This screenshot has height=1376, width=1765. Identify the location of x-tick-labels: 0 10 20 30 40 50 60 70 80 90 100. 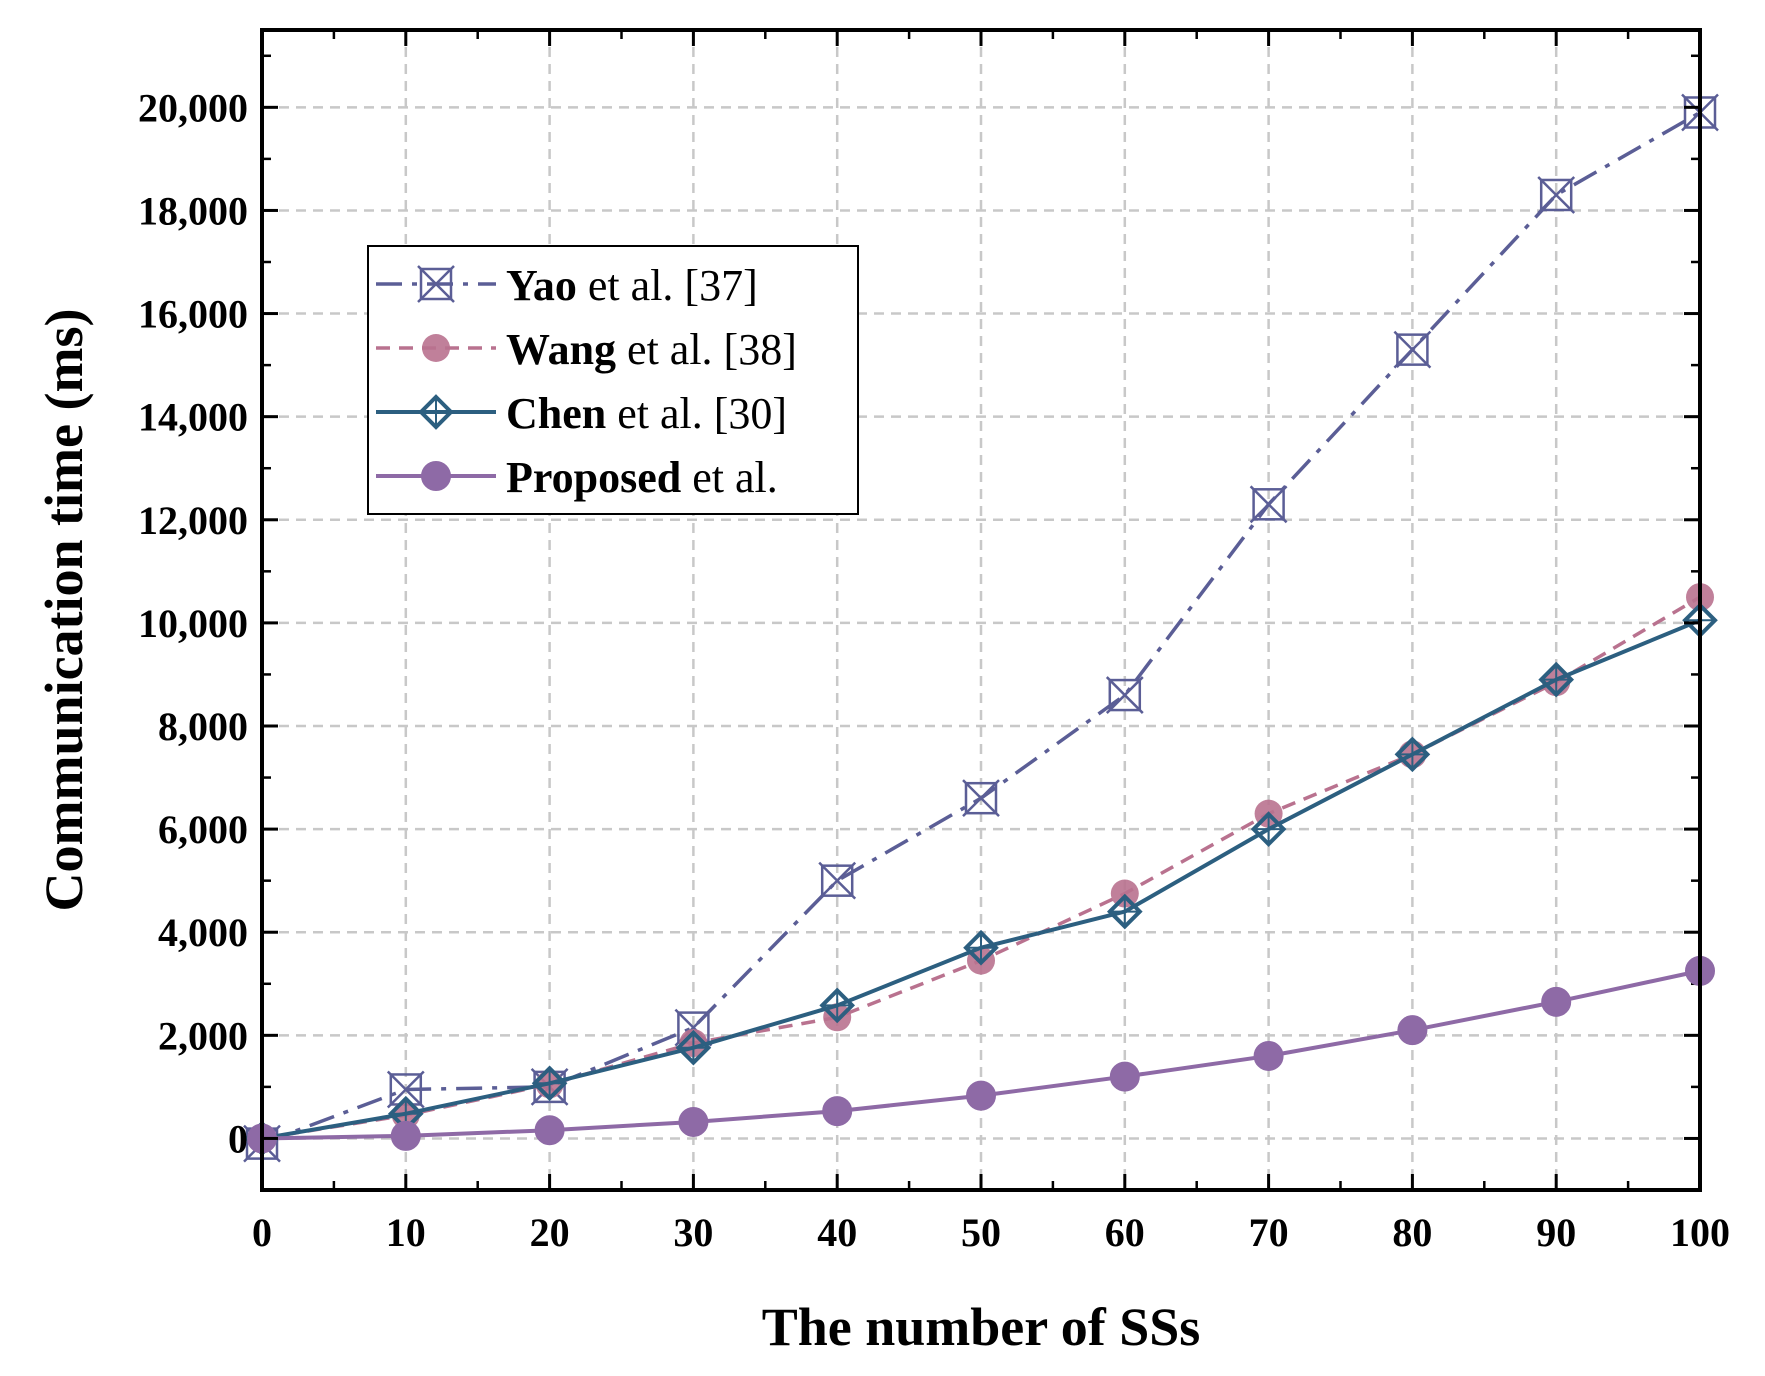
(991, 1232).